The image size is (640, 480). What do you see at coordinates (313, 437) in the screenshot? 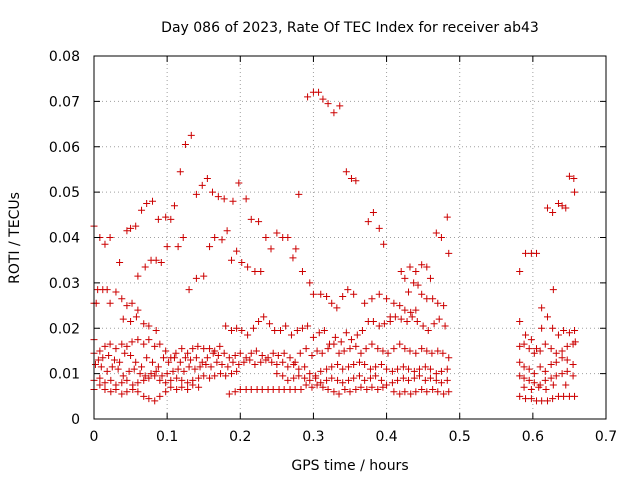
I see `x-tick-label: 0.3` at bounding box center [313, 437].